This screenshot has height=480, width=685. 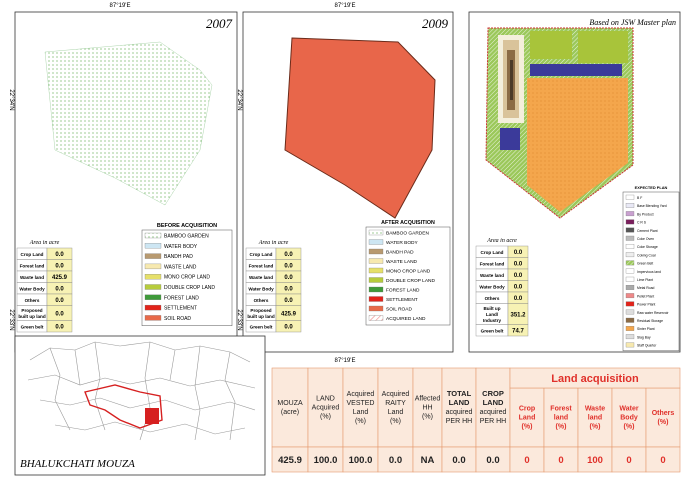 What do you see at coordinates (395, 460) in the screenshot?
I see `value-text: 0.0` at bounding box center [395, 460].